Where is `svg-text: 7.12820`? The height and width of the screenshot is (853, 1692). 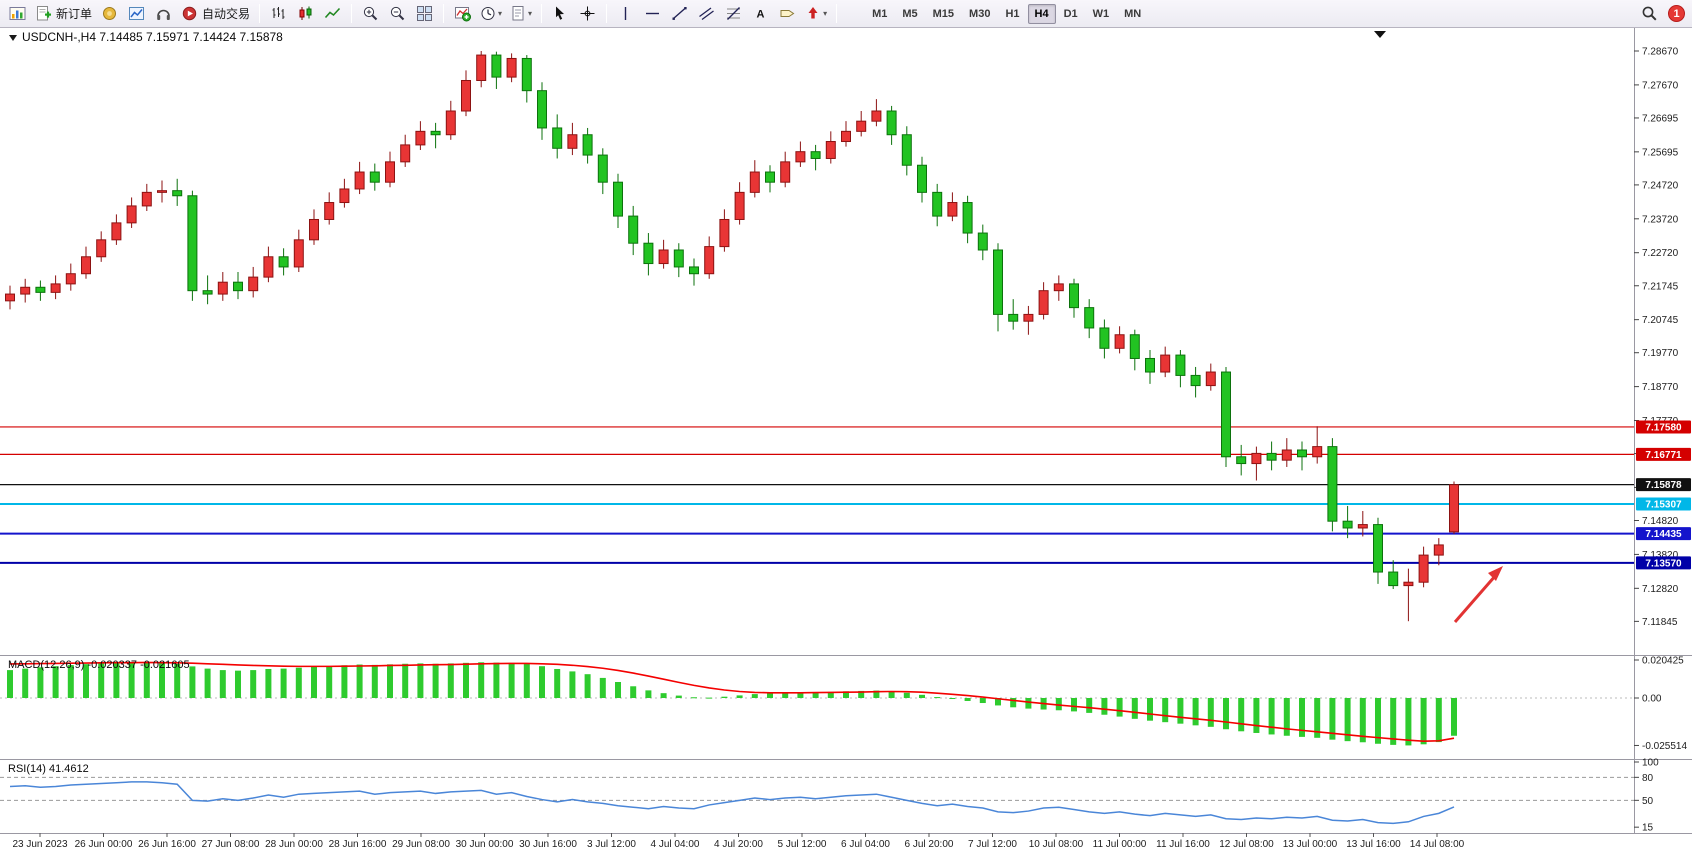 svg-text: 7.12820 is located at coordinates (1660, 589).